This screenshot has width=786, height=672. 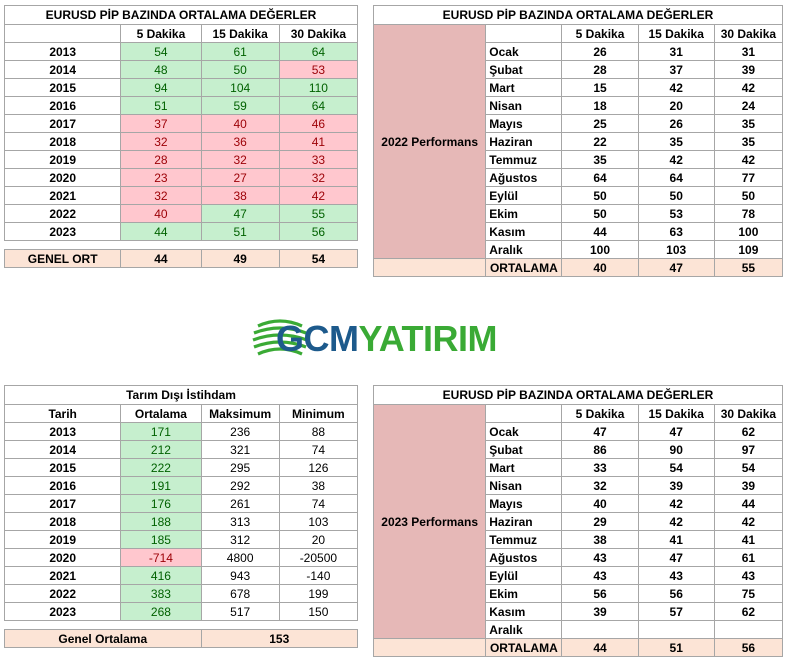 I want to click on year-label: 2022, so click(x=62, y=593).